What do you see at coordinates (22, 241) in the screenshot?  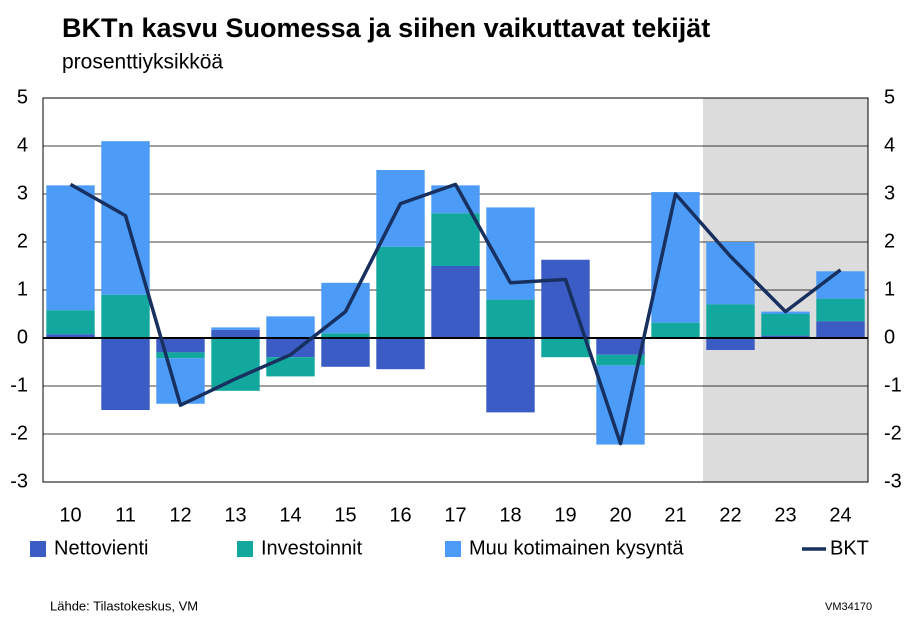 I see `y-tick-label: 2` at bounding box center [22, 241].